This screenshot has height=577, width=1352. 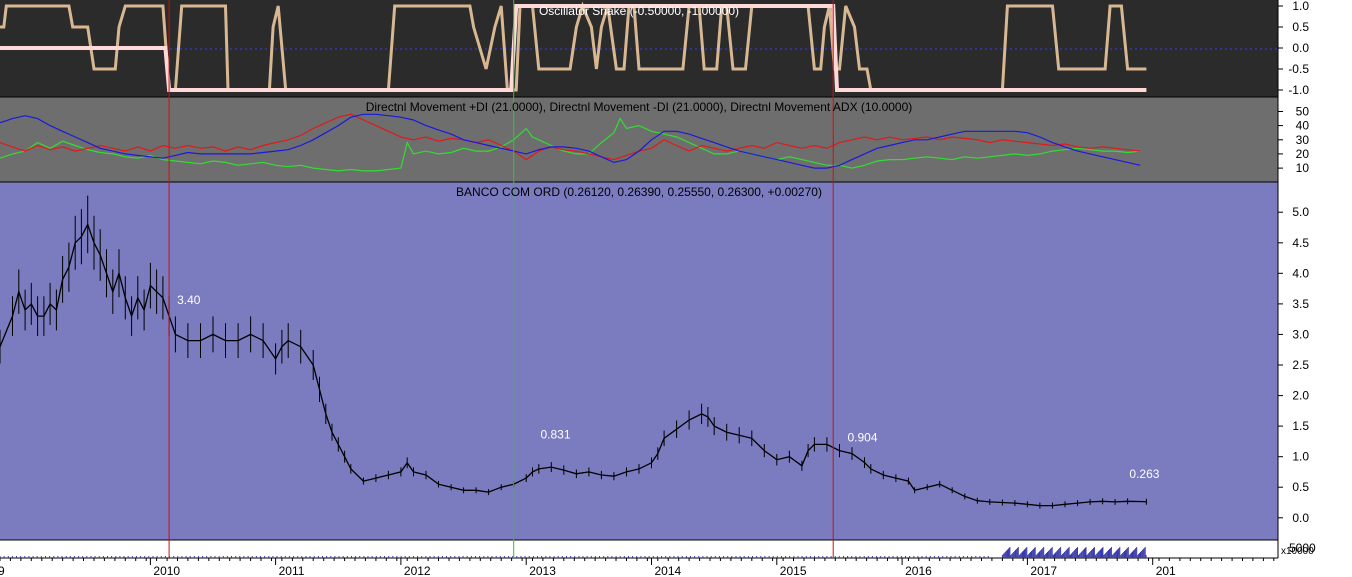 What do you see at coordinates (1298, 90) in the screenshot?
I see `y-tick-label: -1.0` at bounding box center [1298, 90].